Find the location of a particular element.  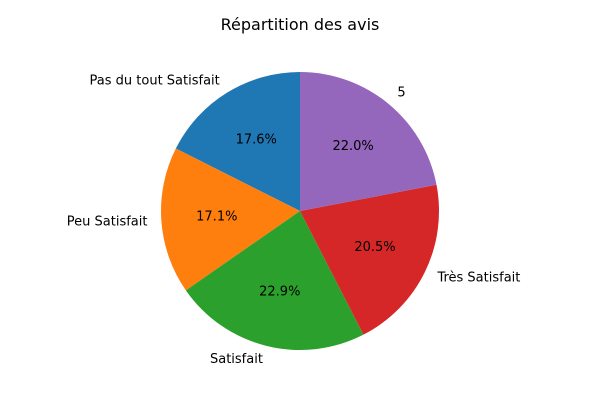

percent-labels: 17.6% 17.1% 22.9% 20.5% 22.0% is located at coordinates (295, 216).